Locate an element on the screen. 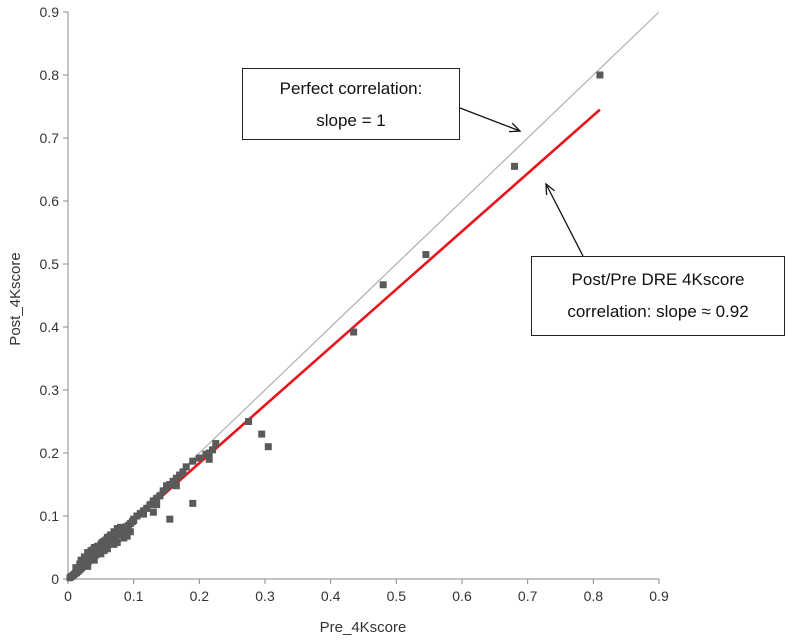 The width and height of the screenshot is (800, 643). annotation-arrows is located at coordinates (521, 182).